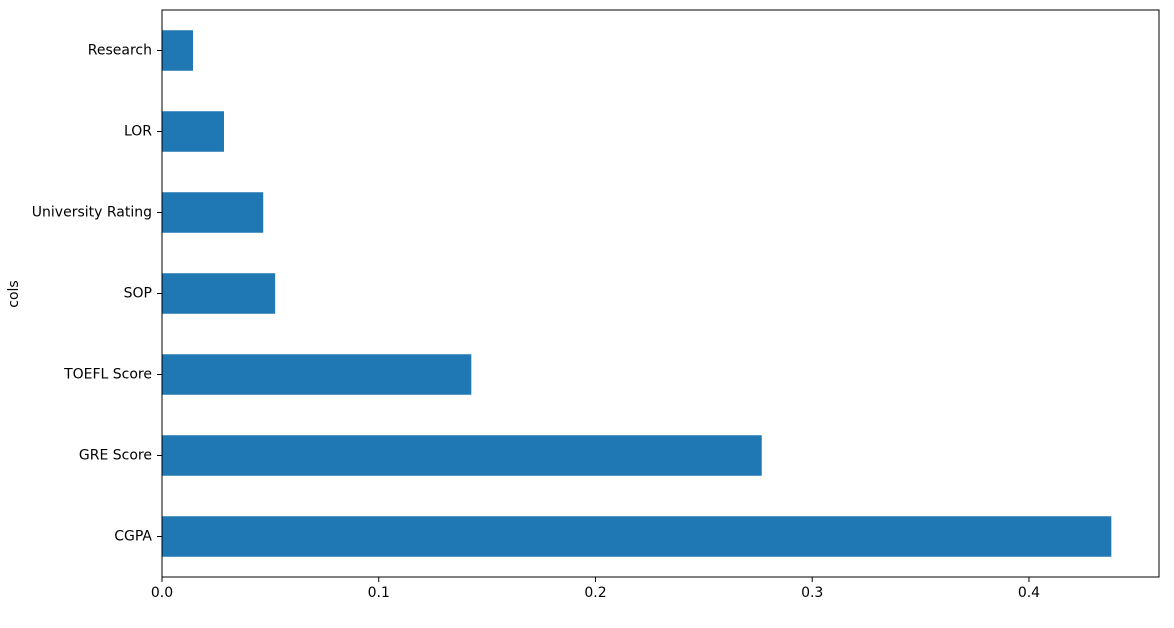 The image size is (1174, 628). I want to click on x-tick-label: 0.1, so click(379, 593).